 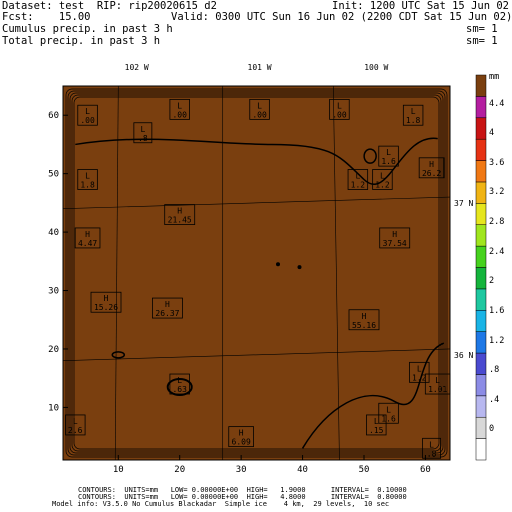 I want to click on extremum-value: 55.16, so click(x=364, y=325).